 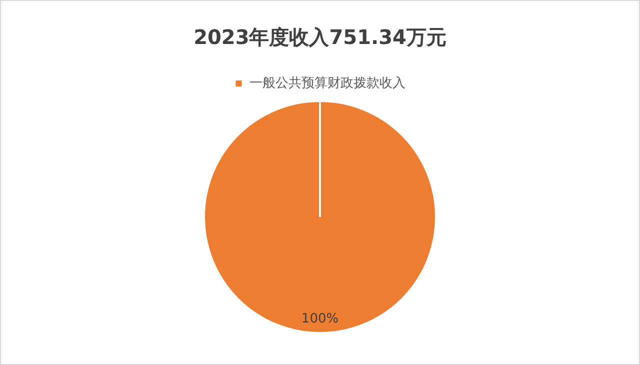 I want to click on data-label: 100%, so click(x=320, y=318).